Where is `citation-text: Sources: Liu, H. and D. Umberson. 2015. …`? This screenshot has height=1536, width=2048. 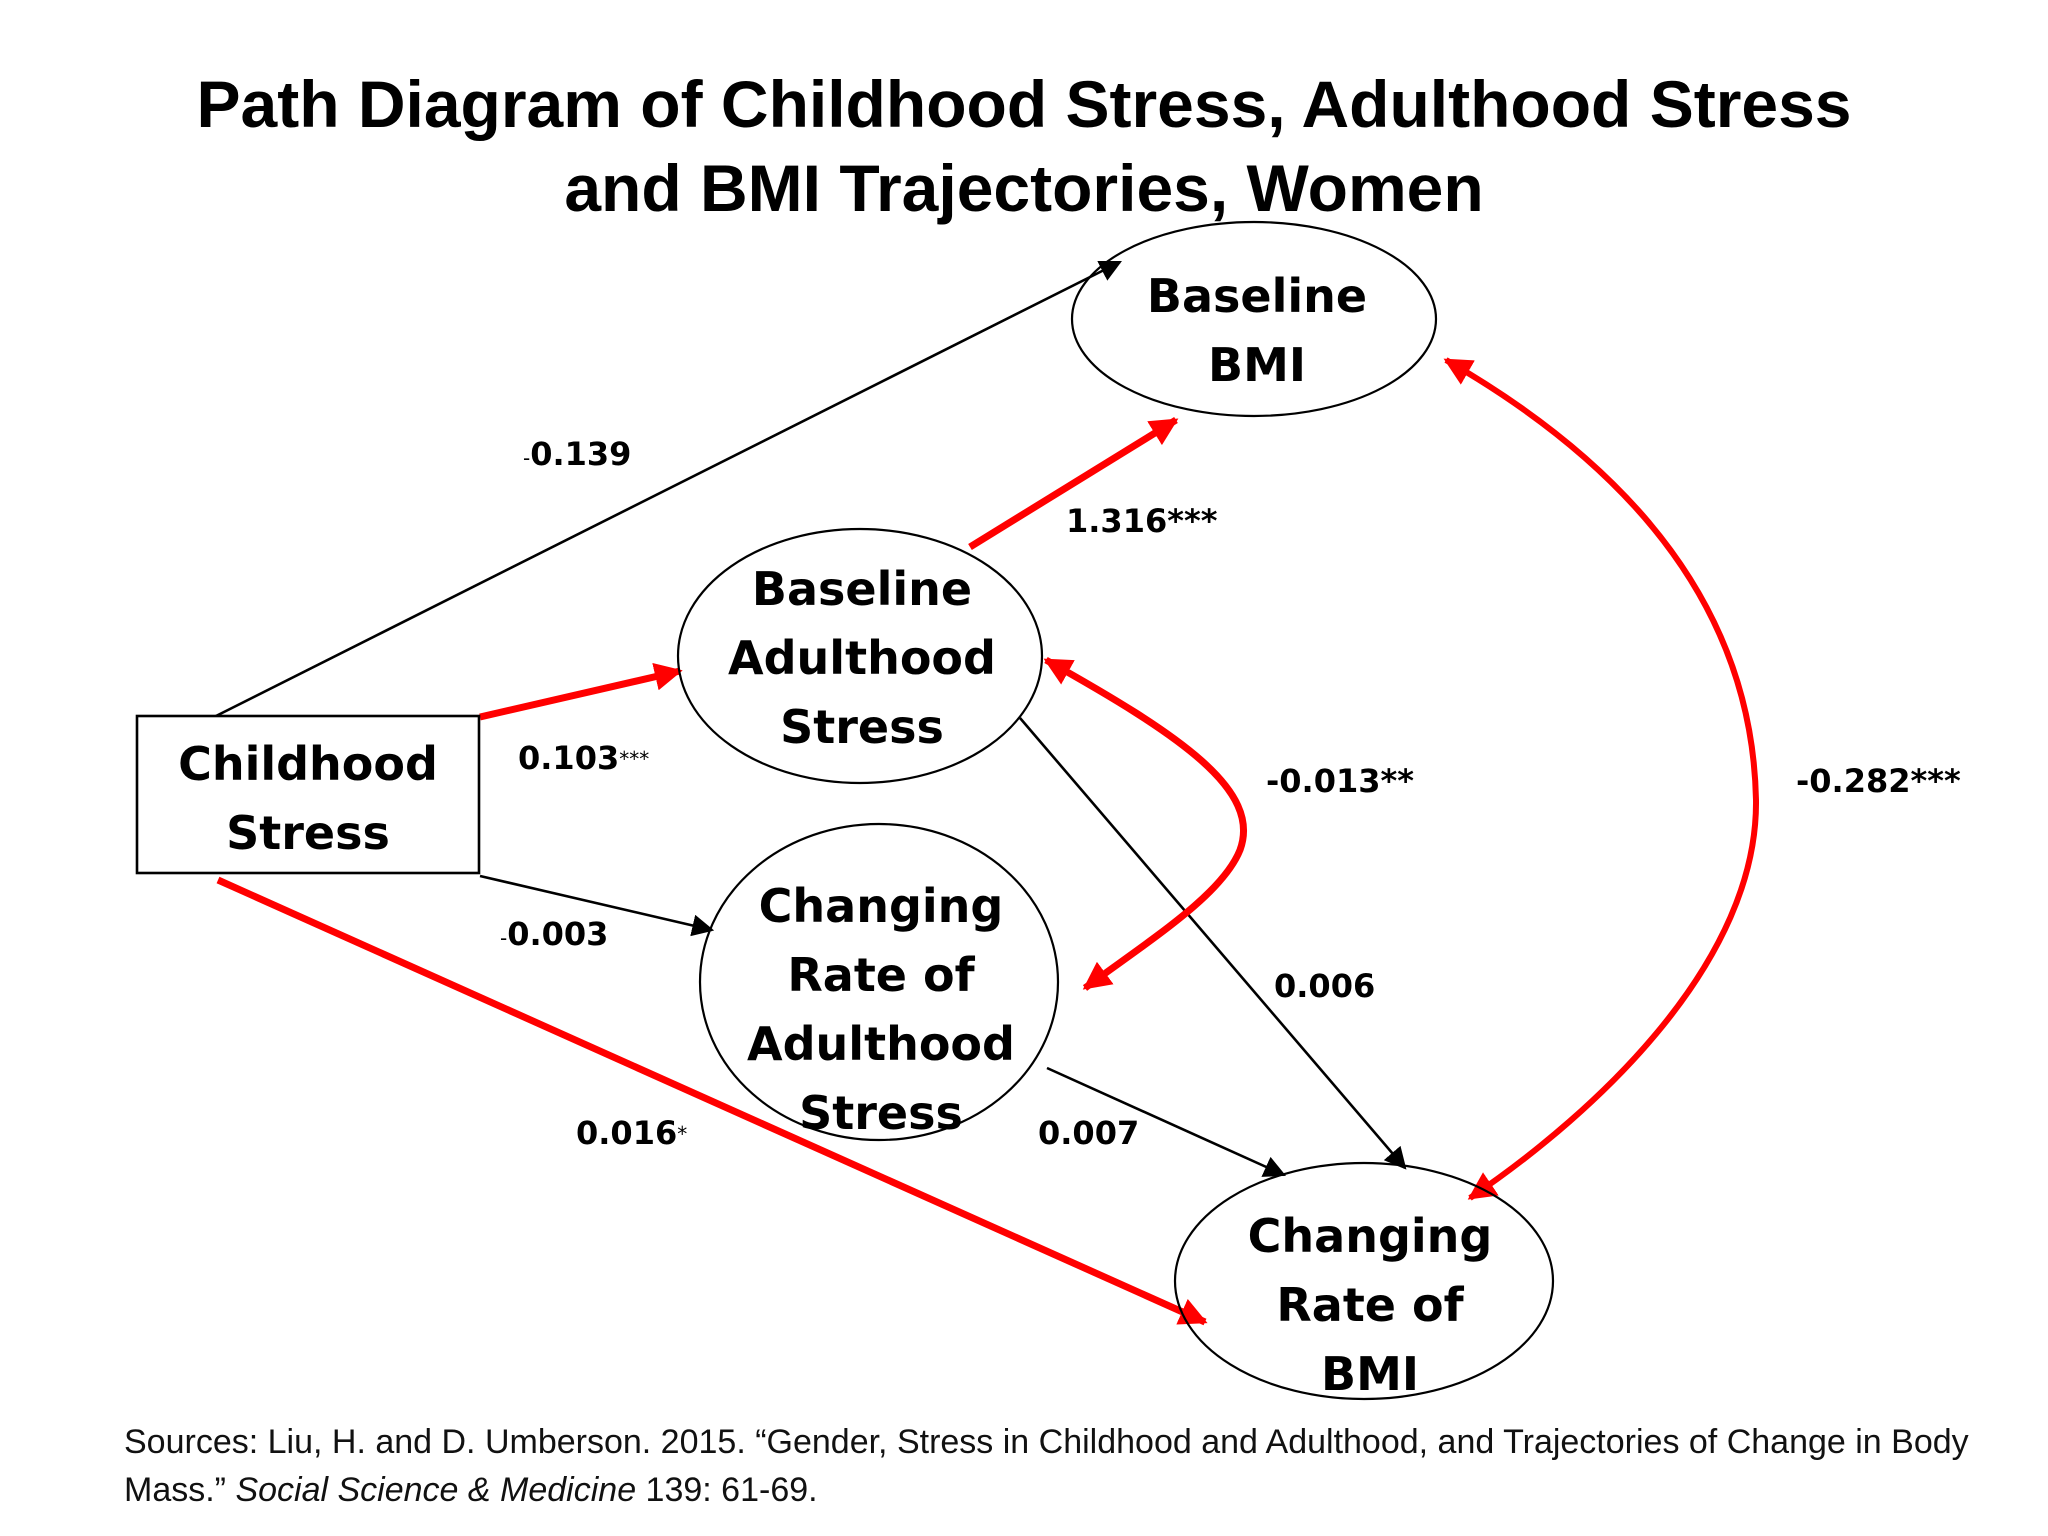 citation-text: Sources: Liu, H. and D. Umberson. 2015. … is located at coordinates (1046, 1466).